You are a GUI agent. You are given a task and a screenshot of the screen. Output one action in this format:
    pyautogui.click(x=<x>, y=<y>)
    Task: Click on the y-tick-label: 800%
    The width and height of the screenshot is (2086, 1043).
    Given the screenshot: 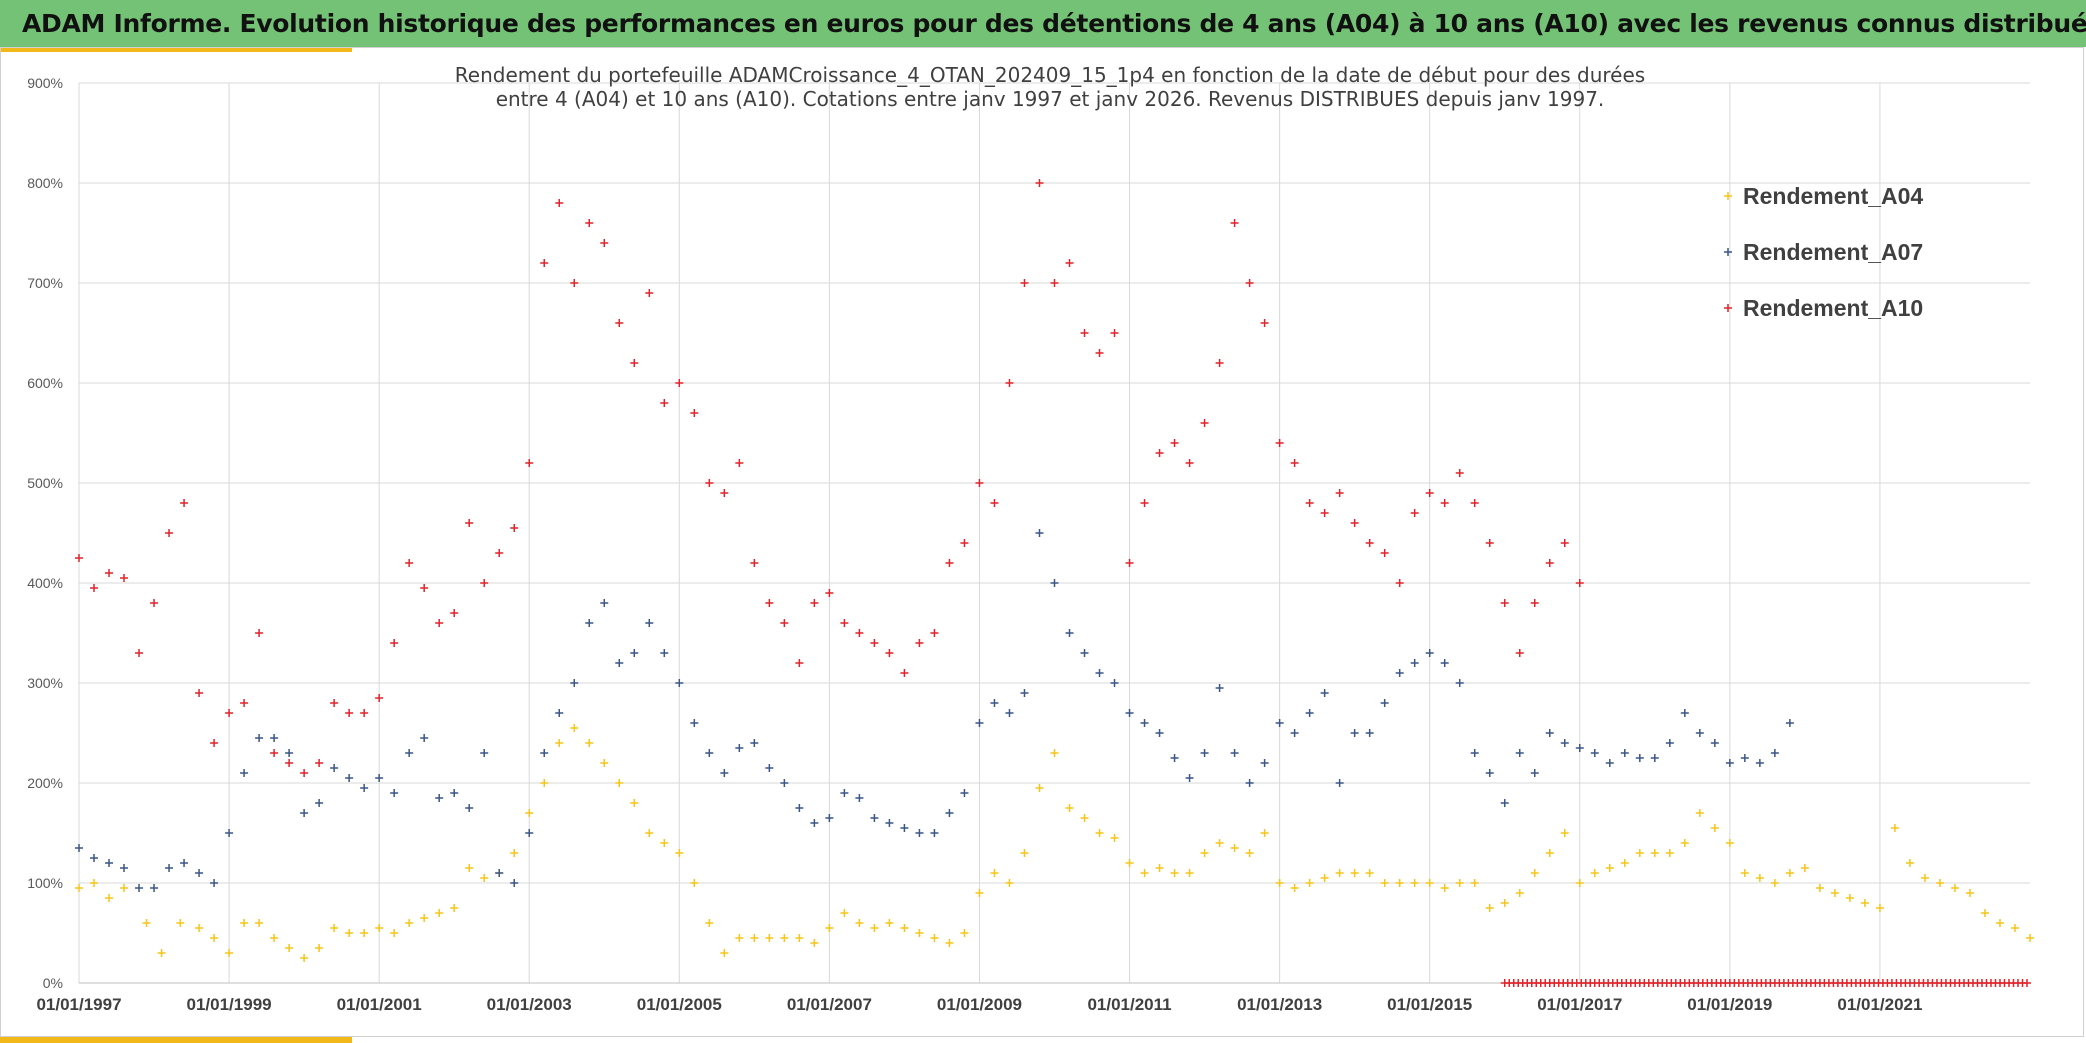 What is the action you would take?
    pyautogui.click(x=45, y=183)
    